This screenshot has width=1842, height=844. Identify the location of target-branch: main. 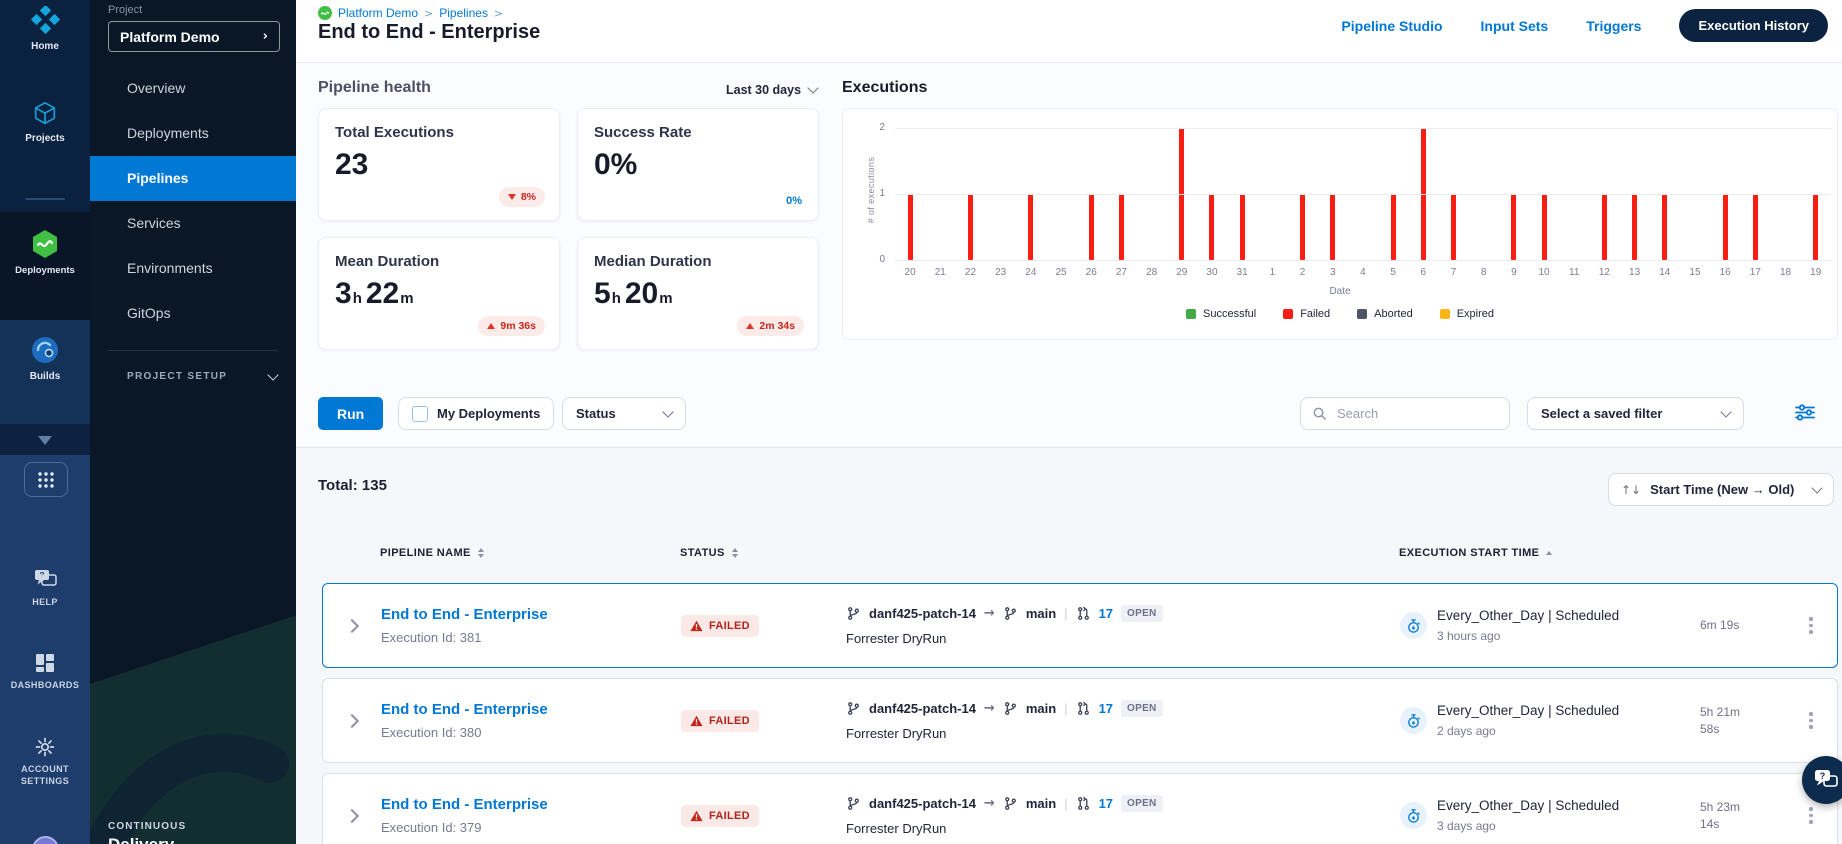
(1041, 613).